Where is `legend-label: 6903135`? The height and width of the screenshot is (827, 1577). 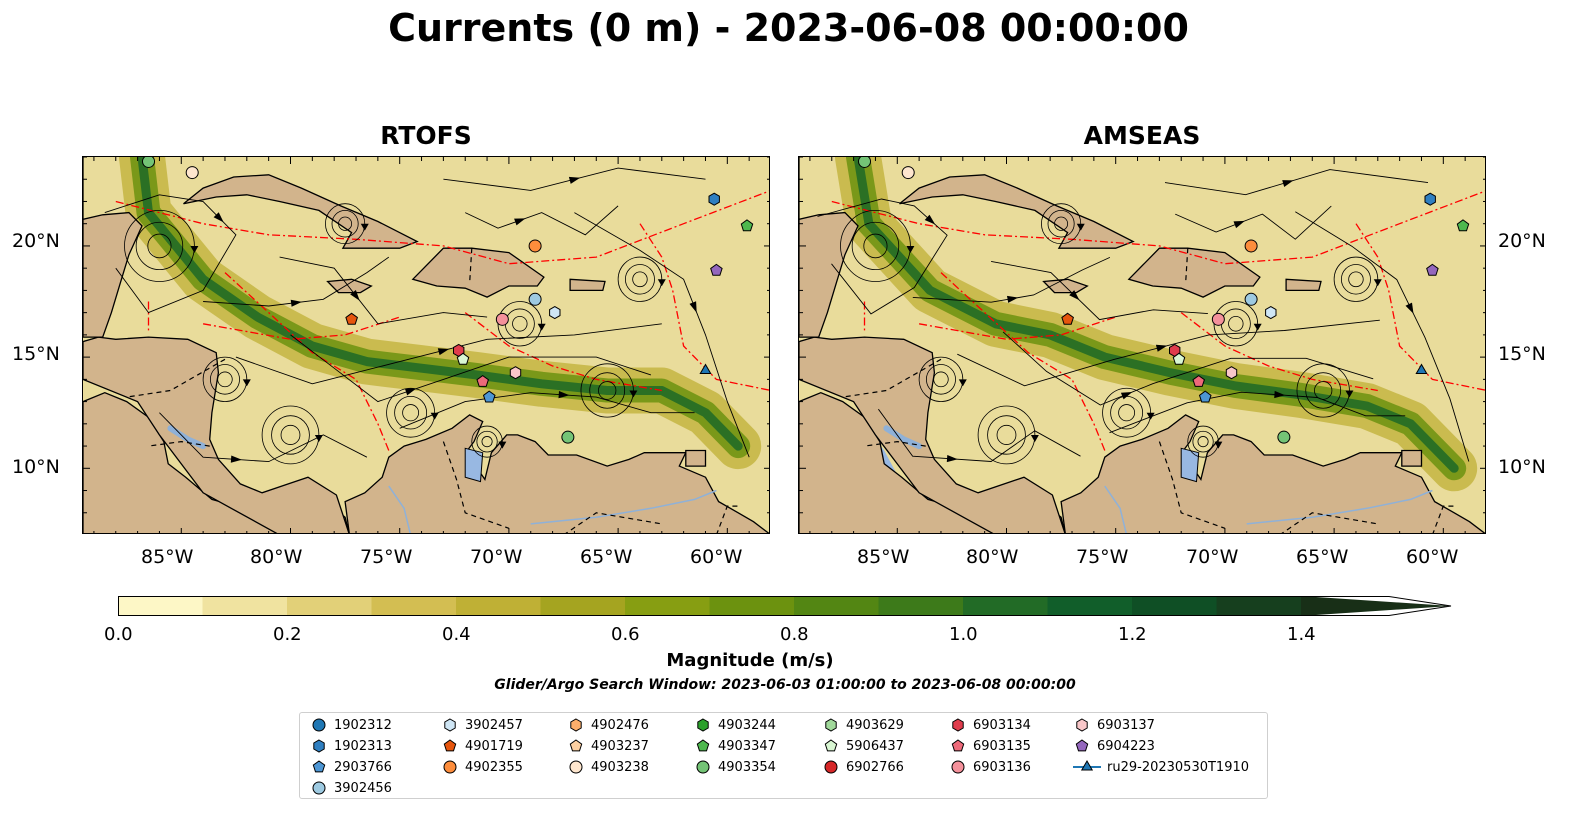 legend-label: 6903135 is located at coordinates (1002, 746).